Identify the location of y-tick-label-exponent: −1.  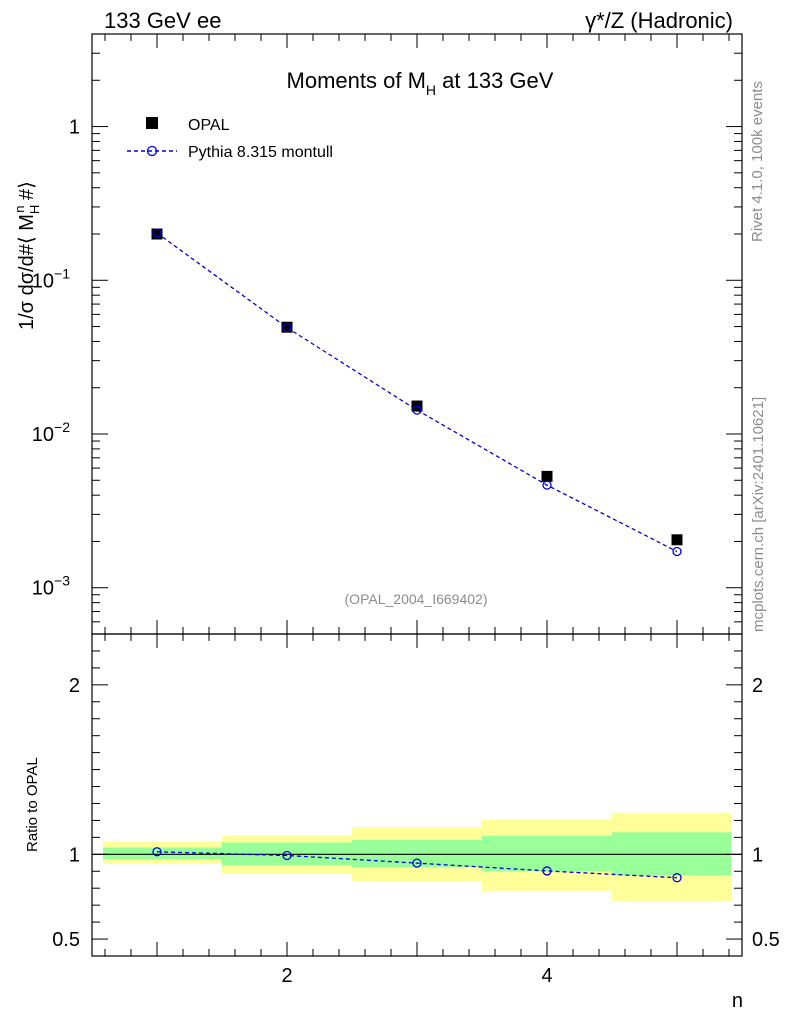
(62, 273).